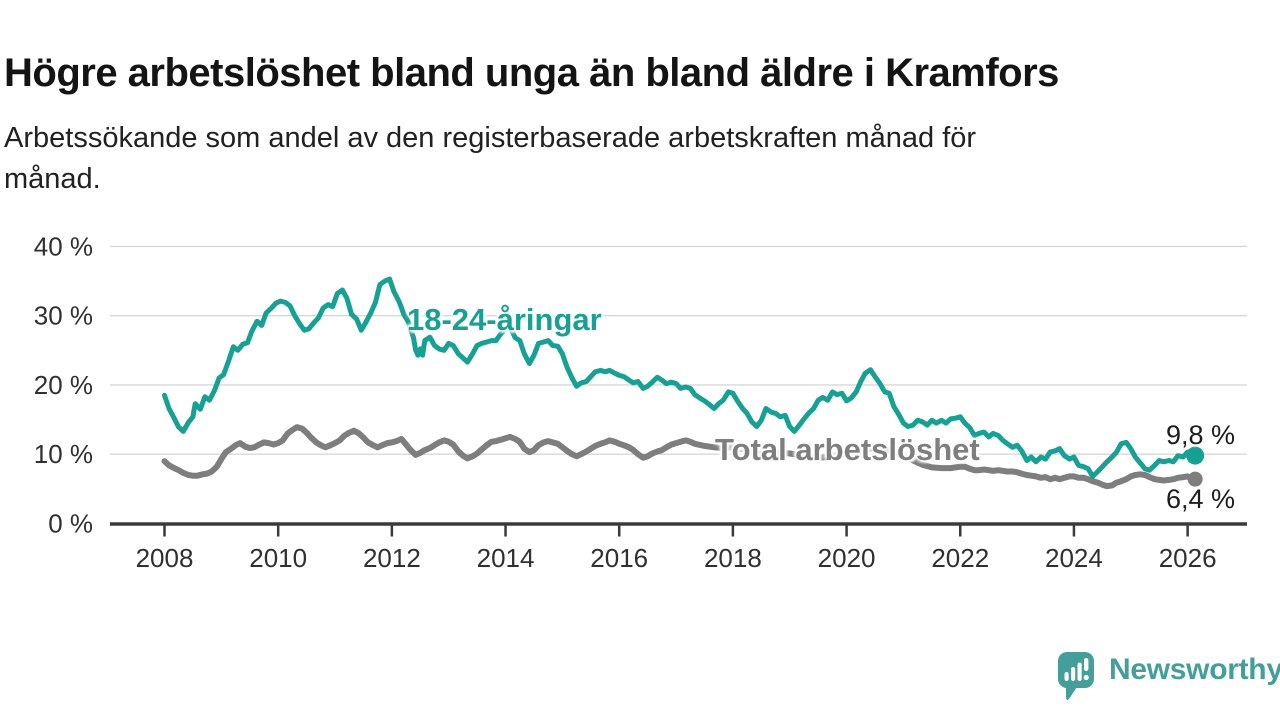  I want to click on y-tick-label: 30 %, so click(63, 316).